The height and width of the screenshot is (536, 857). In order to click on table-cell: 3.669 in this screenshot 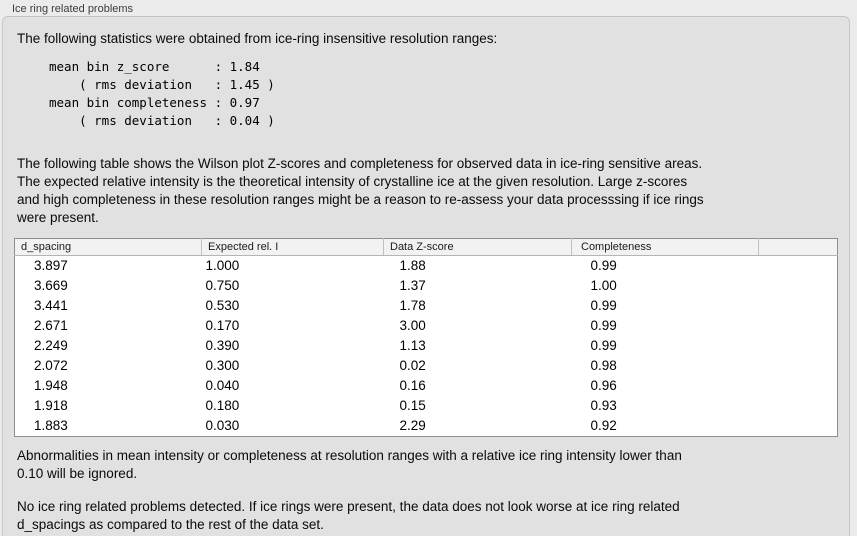, I will do `click(51, 285)`.